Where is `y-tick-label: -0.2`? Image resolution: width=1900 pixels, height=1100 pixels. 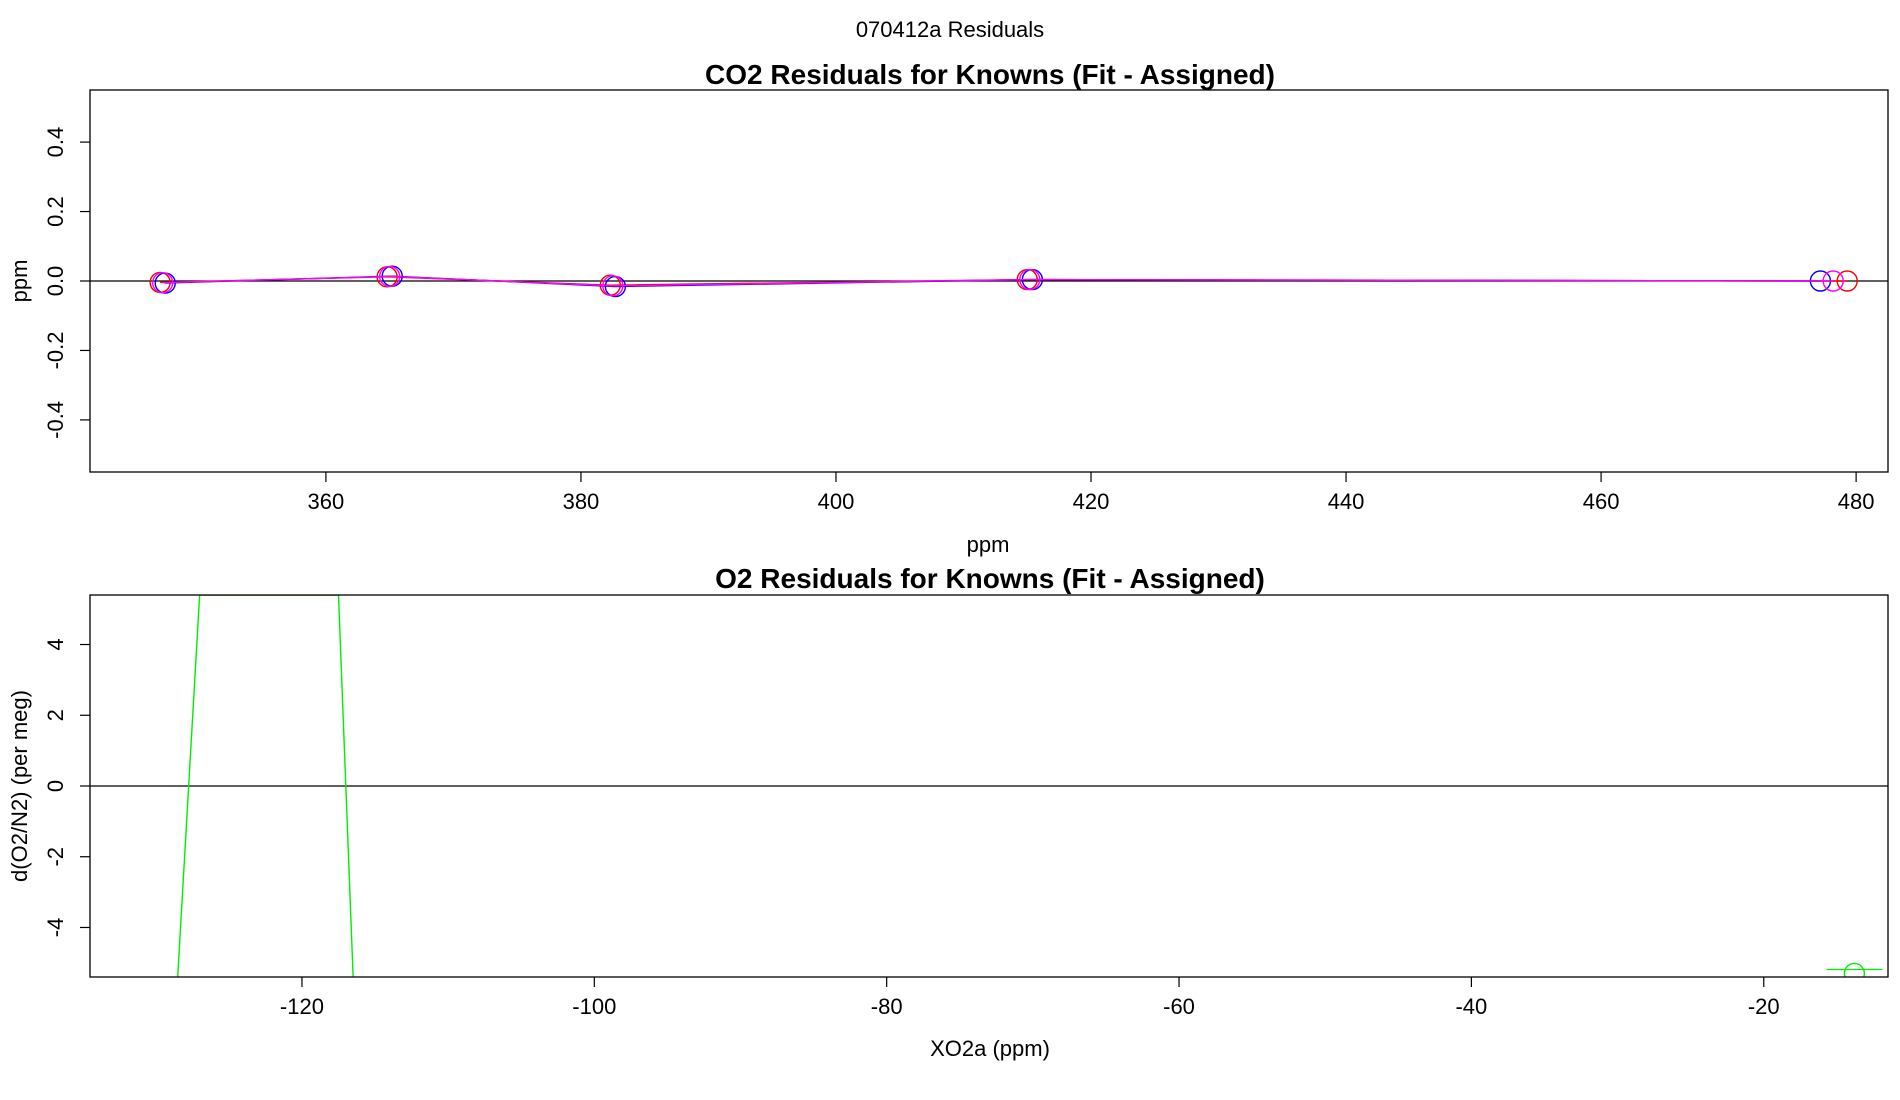
y-tick-label: -0.2 is located at coordinates (55, 350).